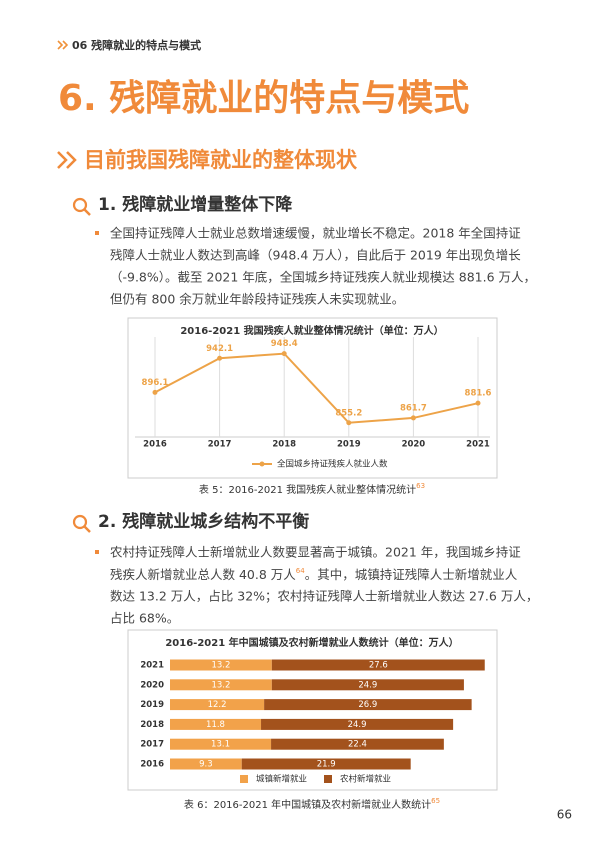 This screenshot has height=848, width=600. I want to click on data-label: 12.2, so click(217, 705).